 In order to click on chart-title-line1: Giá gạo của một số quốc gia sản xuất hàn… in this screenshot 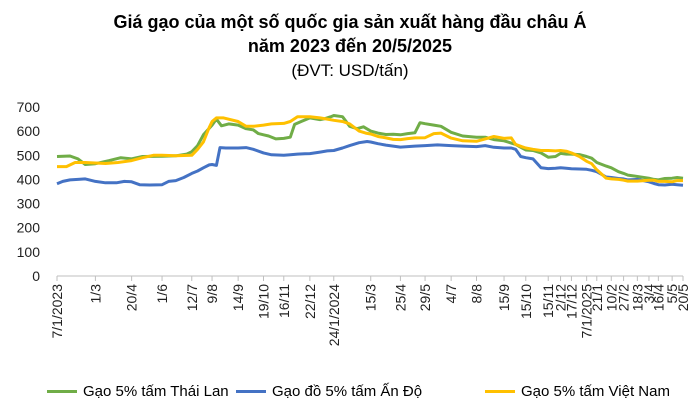, I will do `click(350, 22)`.